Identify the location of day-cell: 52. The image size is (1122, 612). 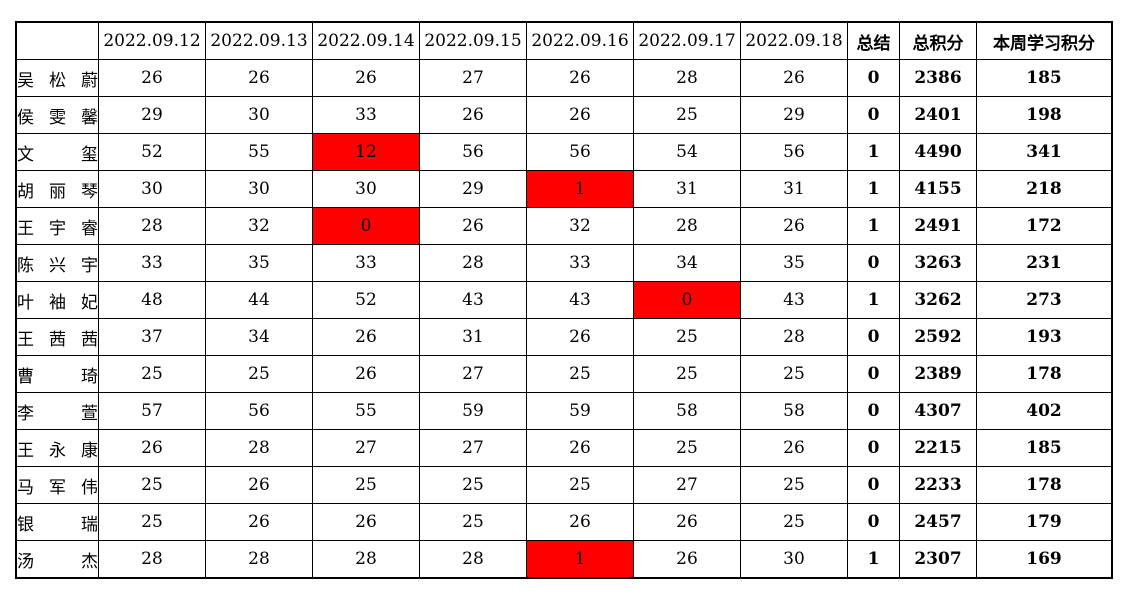
(366, 300).